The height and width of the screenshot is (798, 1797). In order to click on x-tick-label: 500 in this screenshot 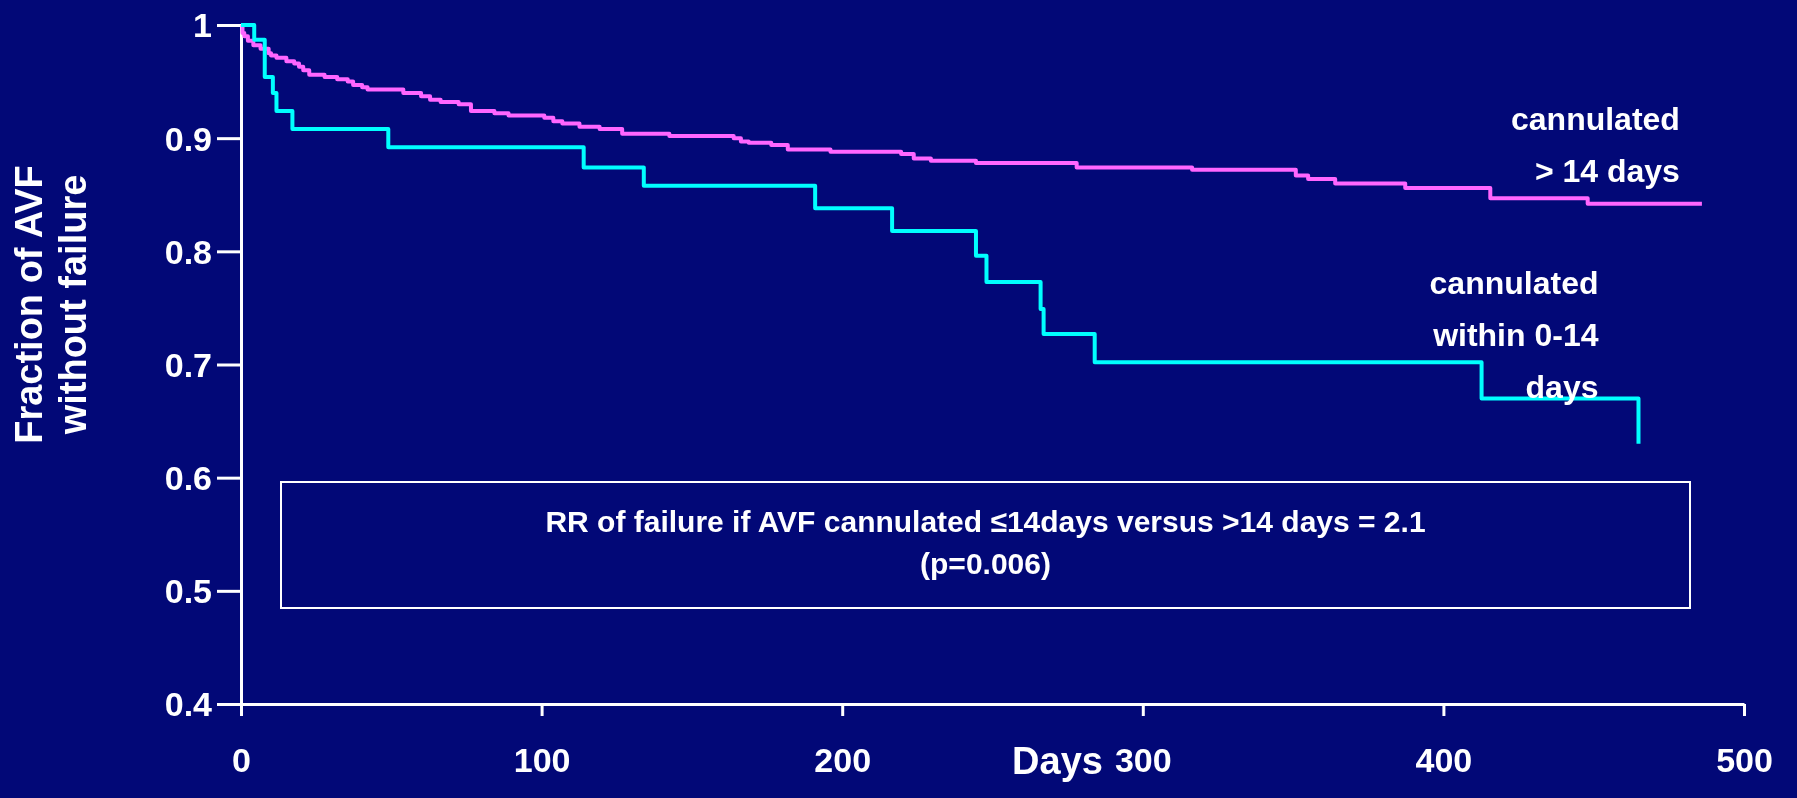, I will do `click(1744, 759)`.